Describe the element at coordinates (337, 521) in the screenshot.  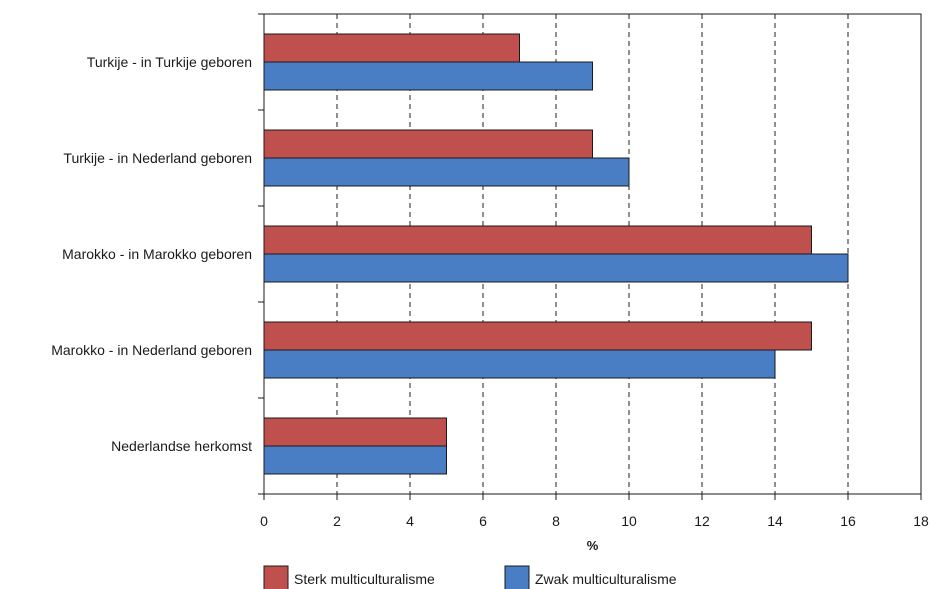
I see `x-tick-label: 2` at that location.